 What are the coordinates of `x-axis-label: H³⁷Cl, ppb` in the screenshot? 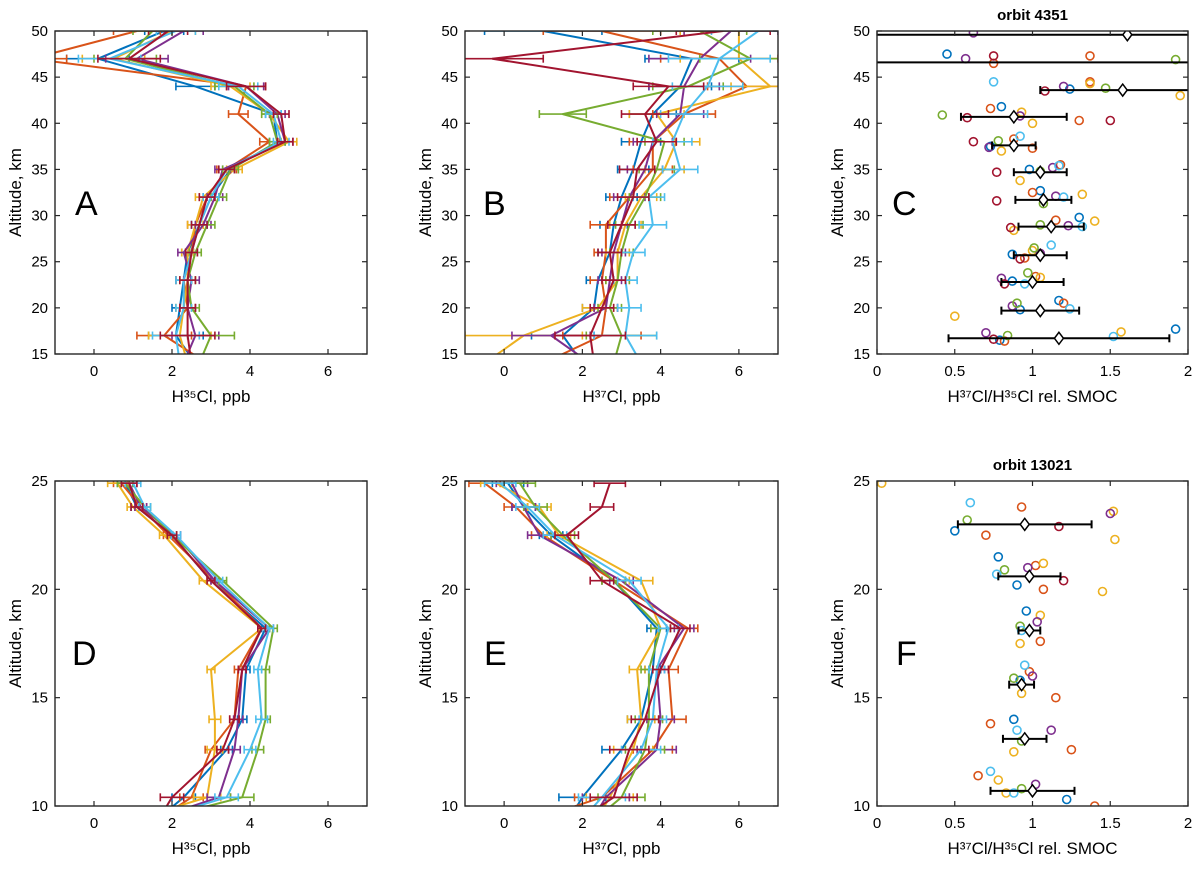 It's located at (622, 396).